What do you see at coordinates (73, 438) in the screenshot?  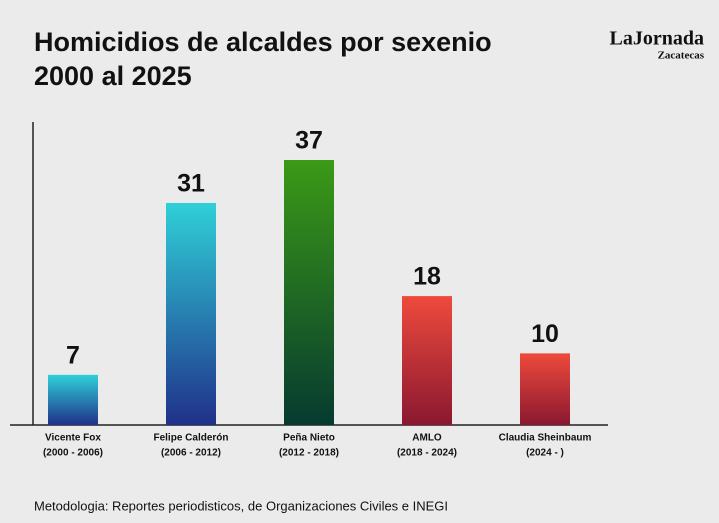 I see `x-tick-label: Vicente Fox` at bounding box center [73, 438].